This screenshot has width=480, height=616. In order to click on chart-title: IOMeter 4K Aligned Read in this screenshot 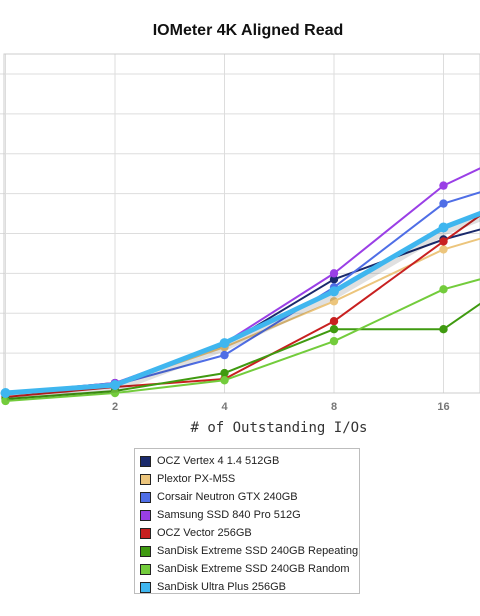, I will do `click(248, 30)`.